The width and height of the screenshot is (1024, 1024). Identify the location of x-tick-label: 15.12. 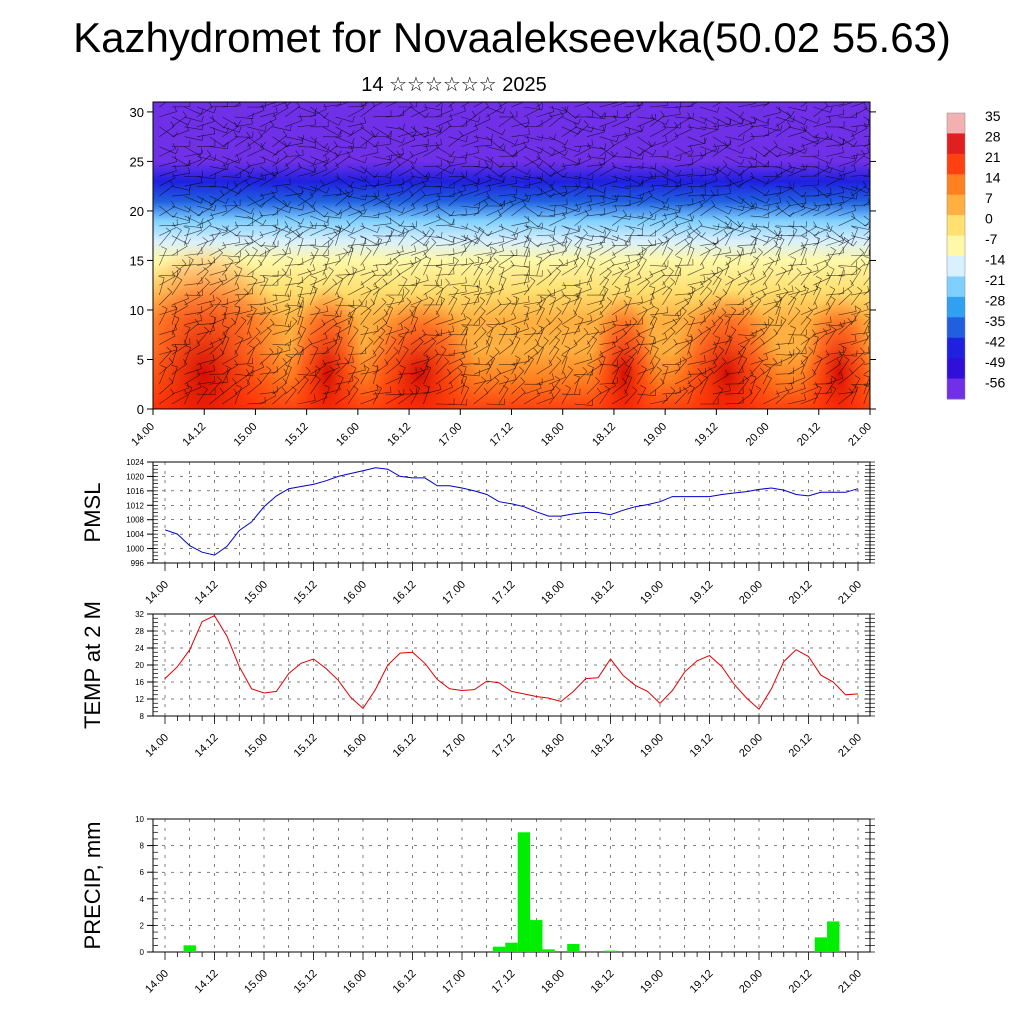
(306, 593).